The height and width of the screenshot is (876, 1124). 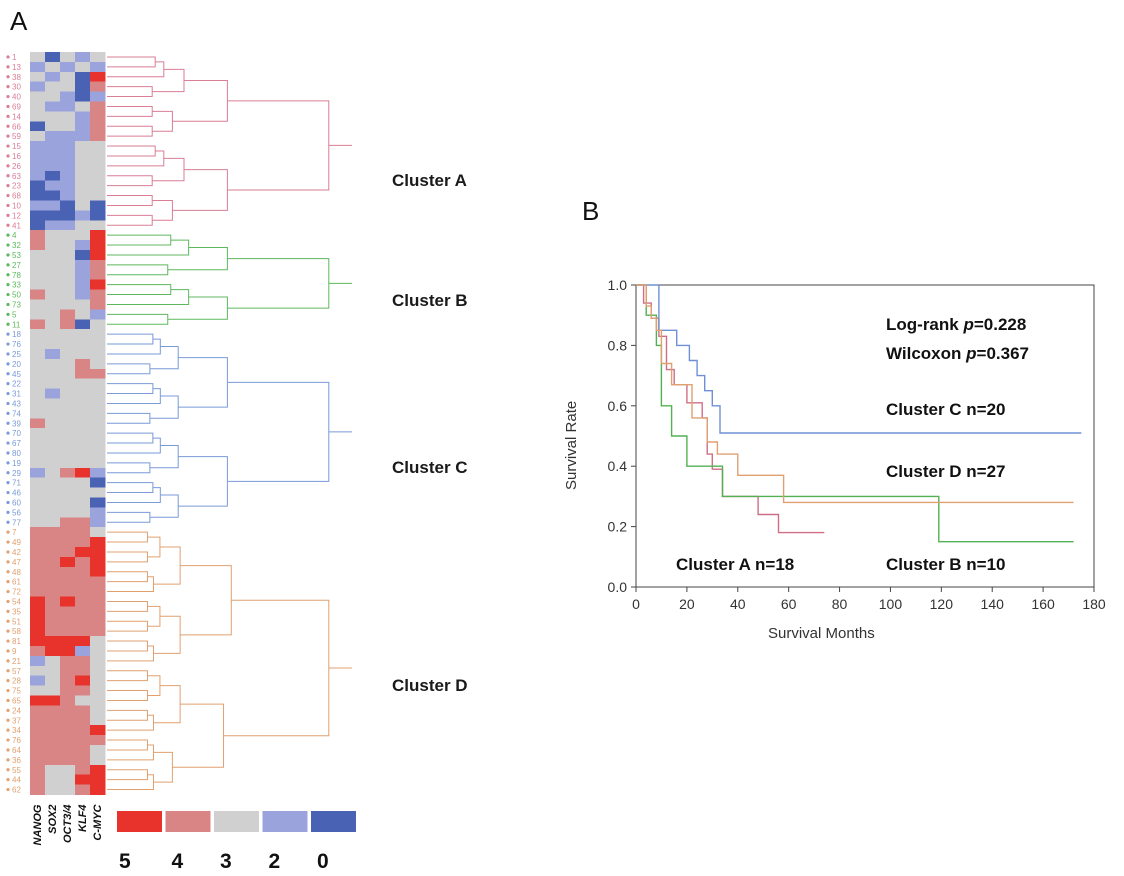 I want to click on row-label: 54, so click(x=16, y=601).